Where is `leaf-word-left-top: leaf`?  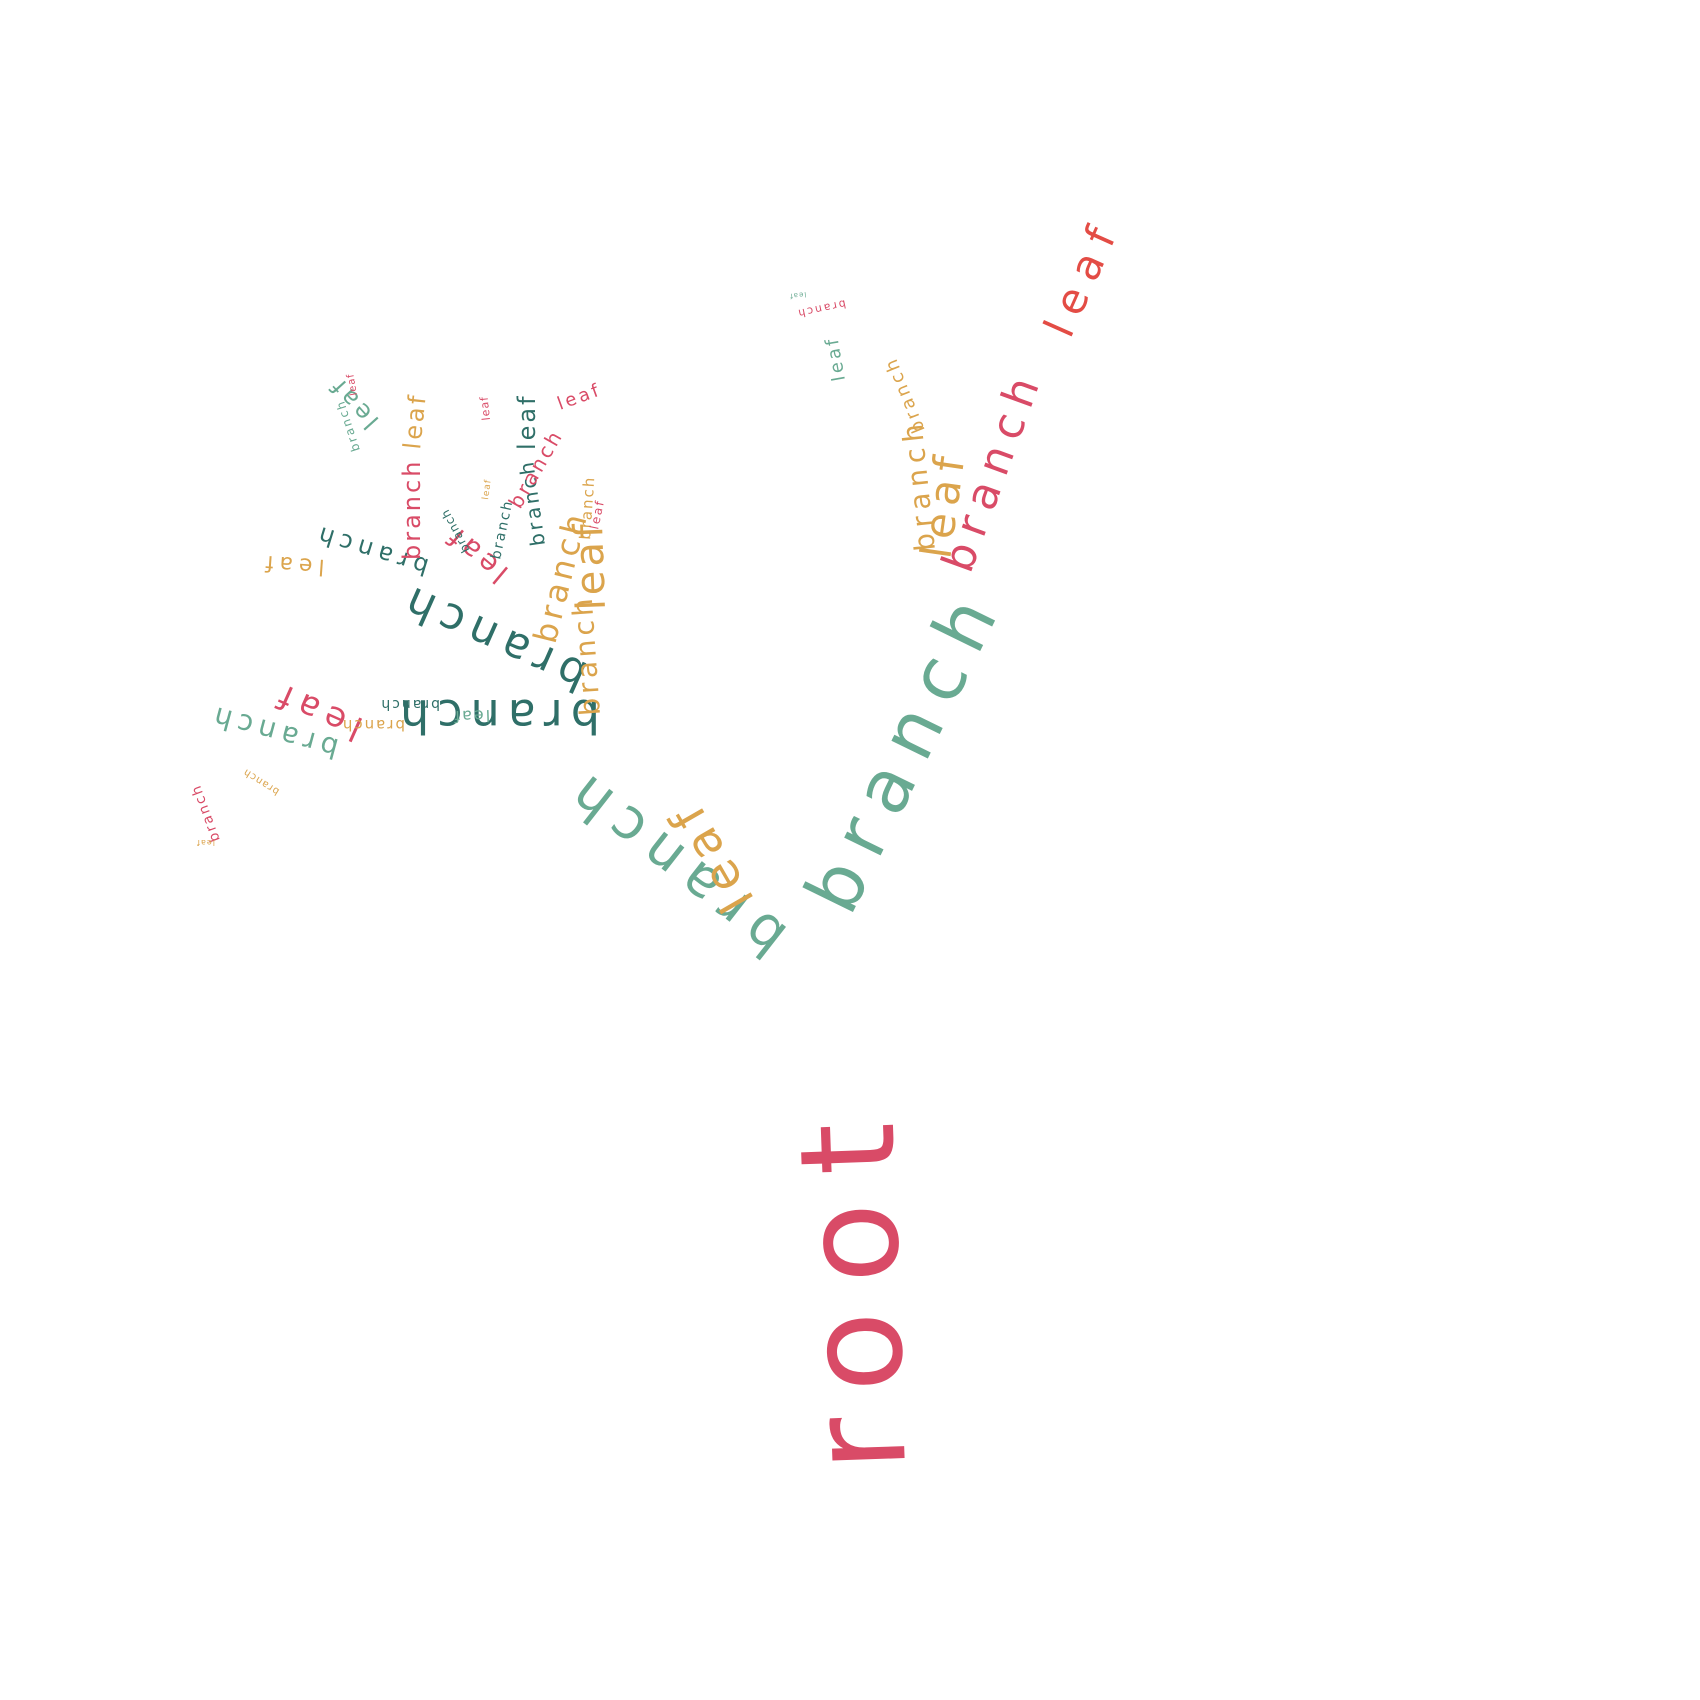 leaf-word-left-top: leaf is located at coordinates (292, 563).